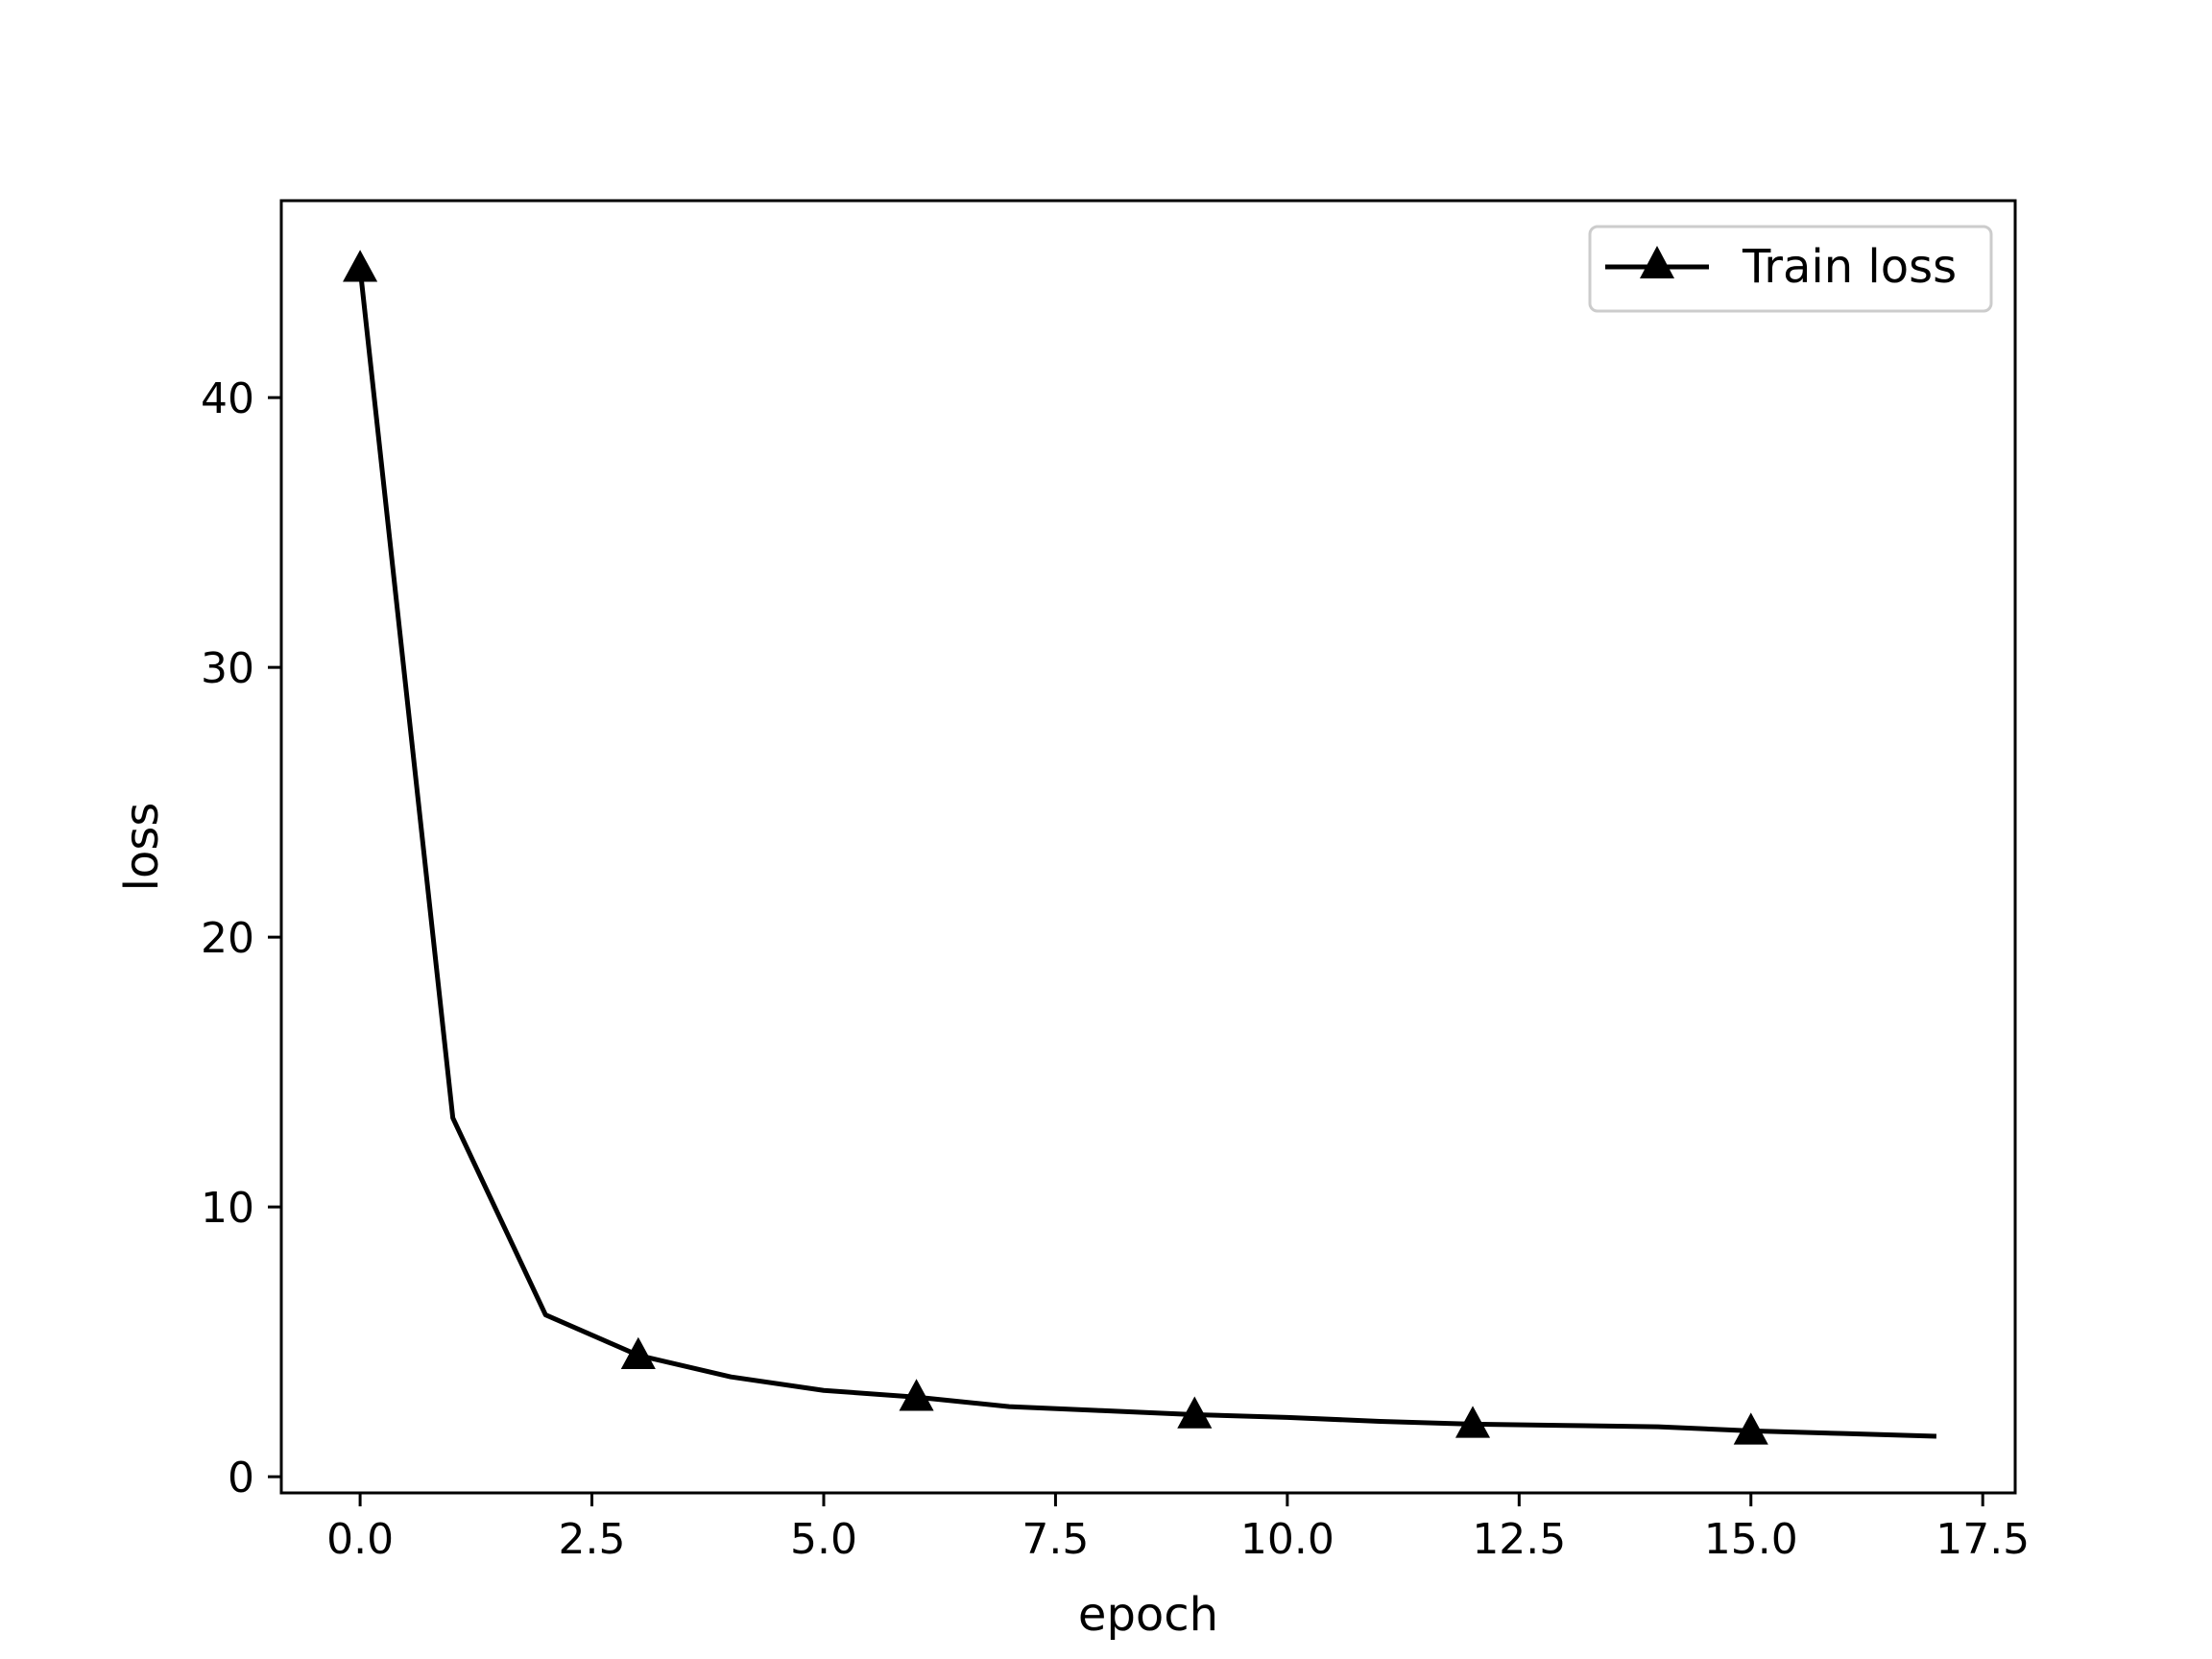  I want to click on legend-marker-triangle, so click(1657, 262).